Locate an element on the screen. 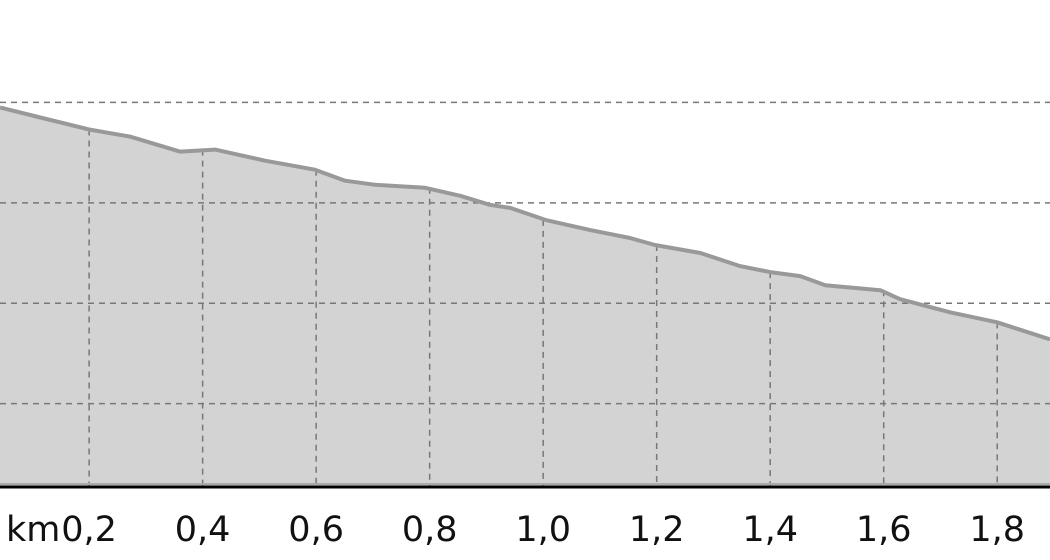 Image resolution: width=1050 pixels, height=560 pixels. x-tick-label: 0,4 is located at coordinates (203, 530).